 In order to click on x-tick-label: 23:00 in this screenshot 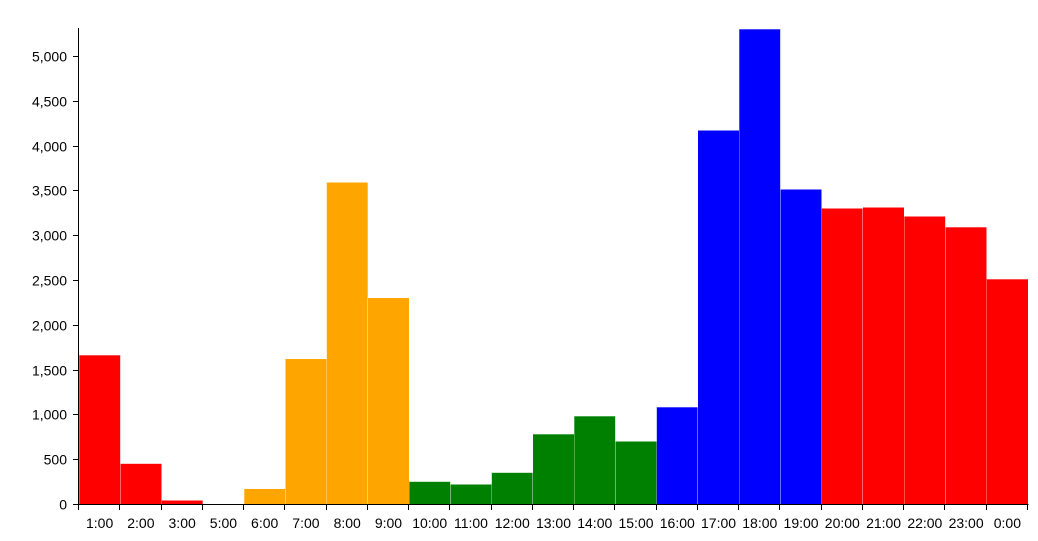, I will do `click(966, 523)`.